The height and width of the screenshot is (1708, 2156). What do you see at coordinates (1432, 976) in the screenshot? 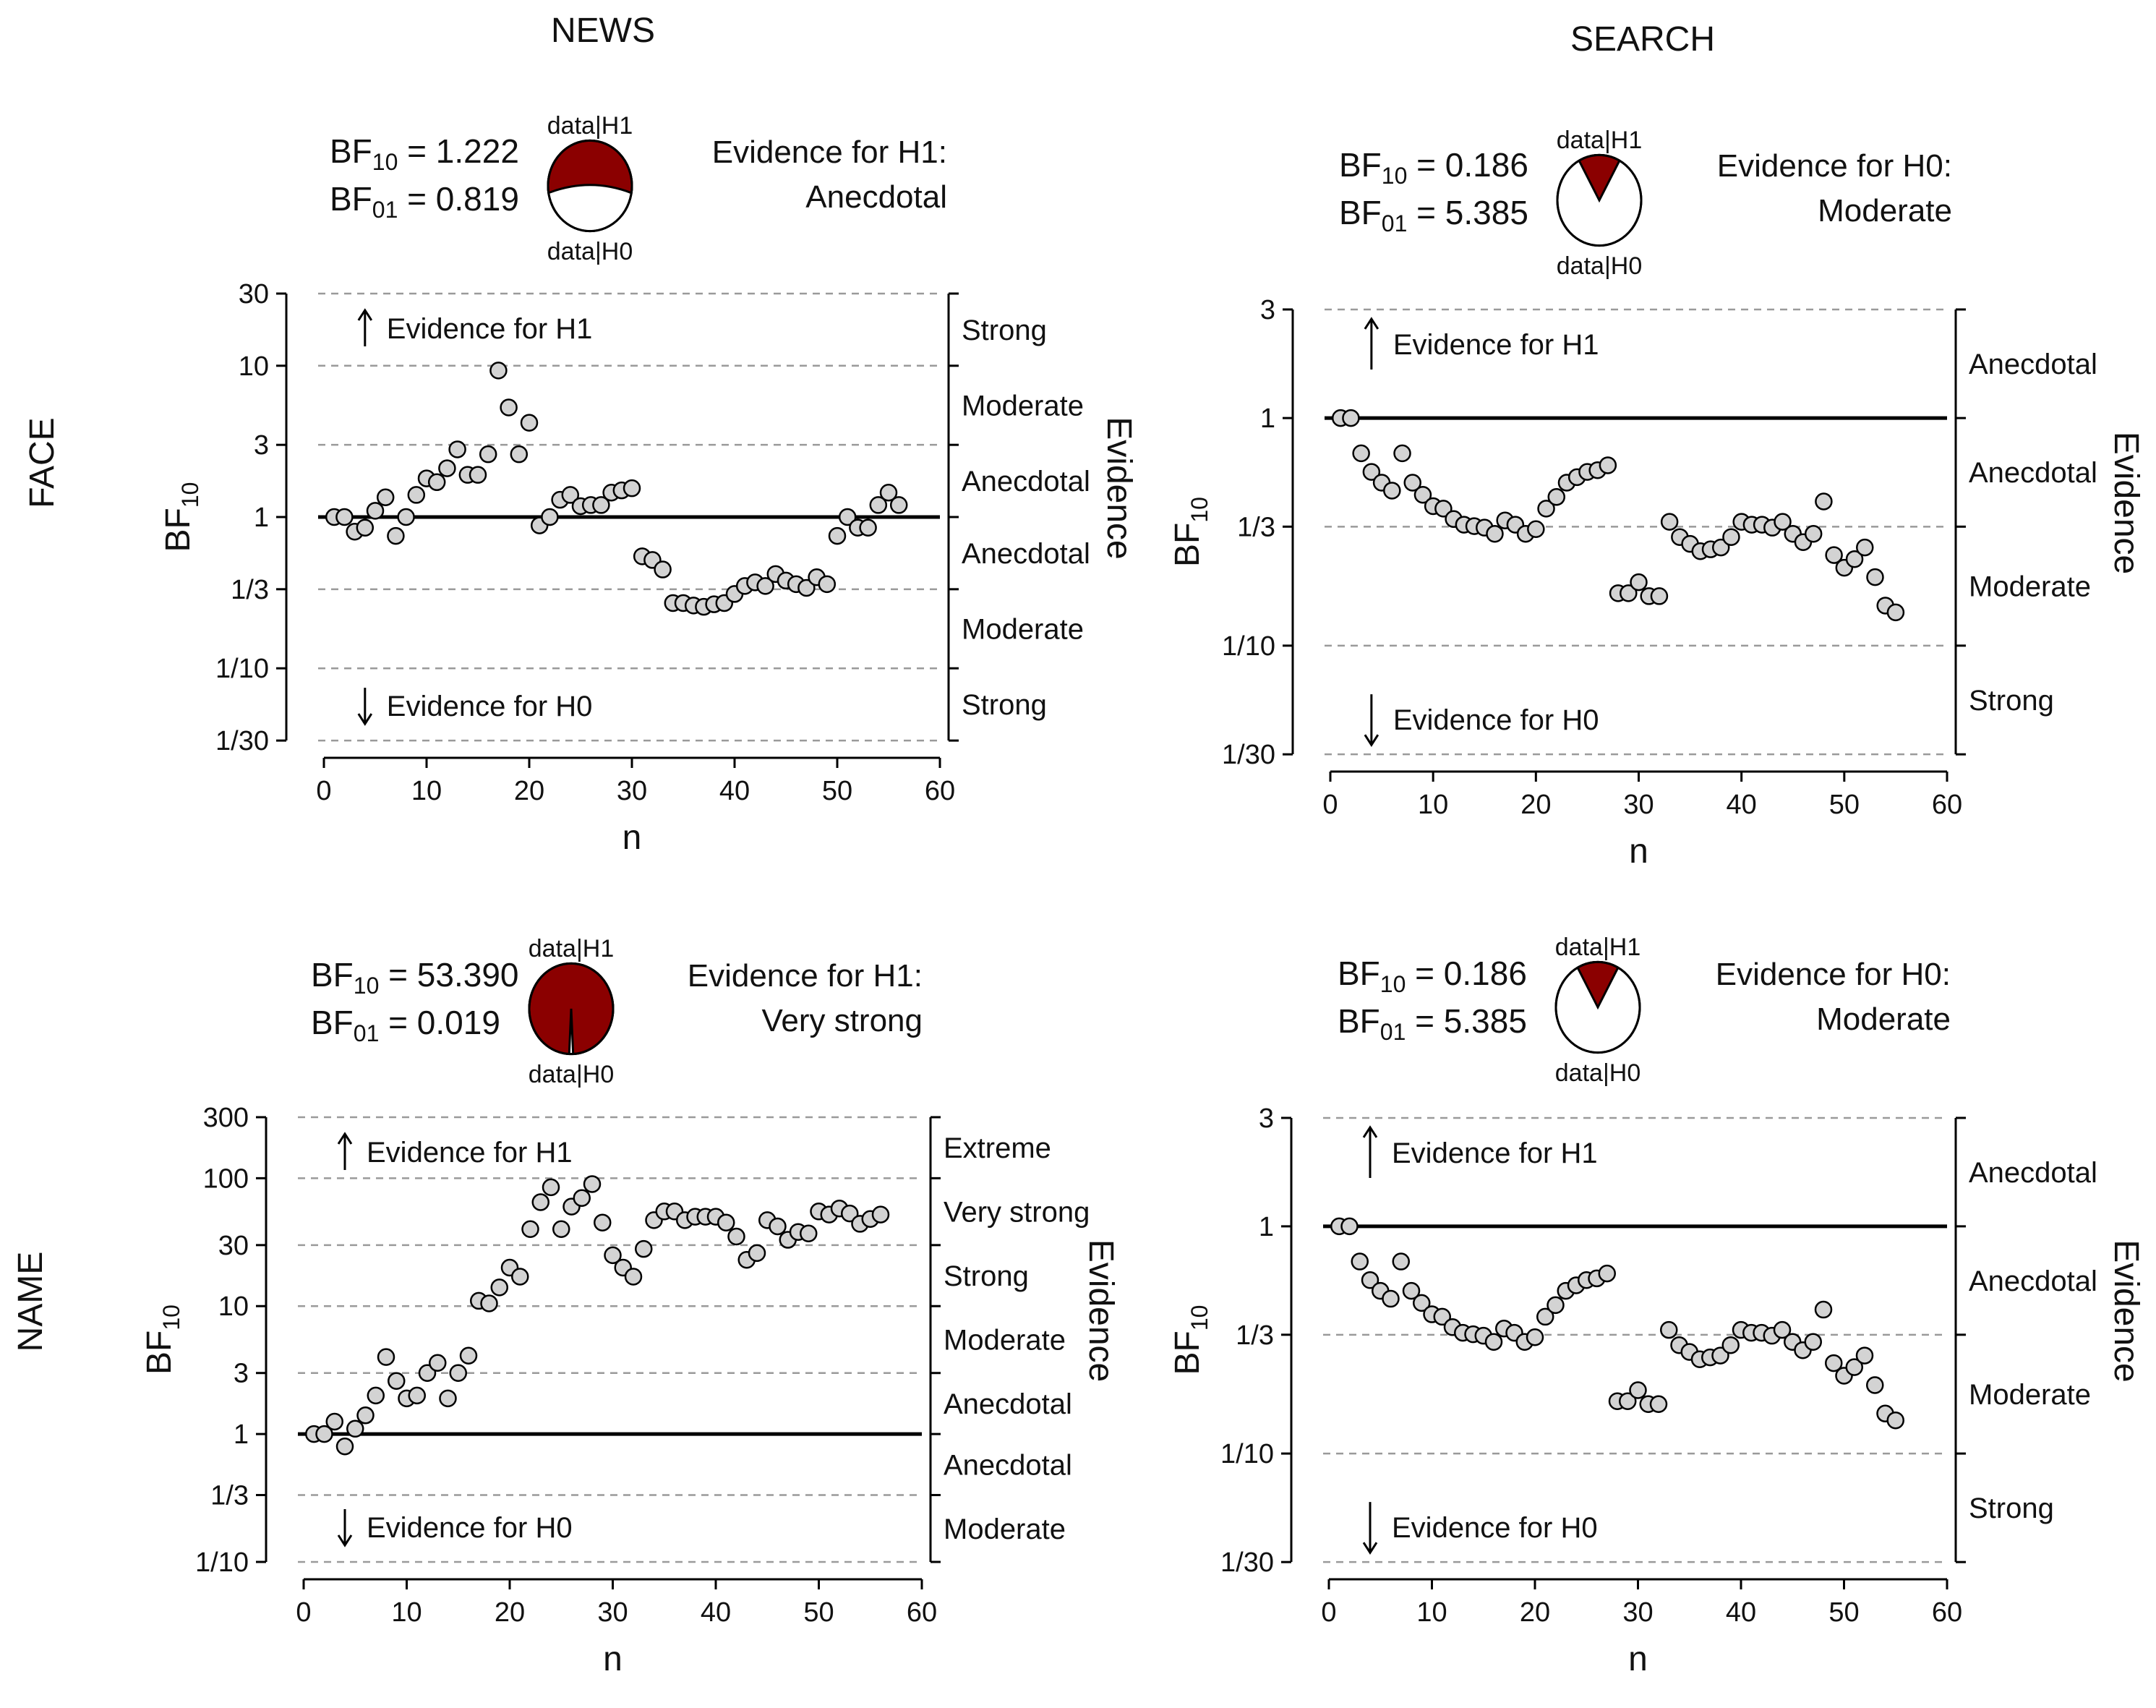
I see `bf10-text: BF10 = 0.186` at bounding box center [1432, 976].